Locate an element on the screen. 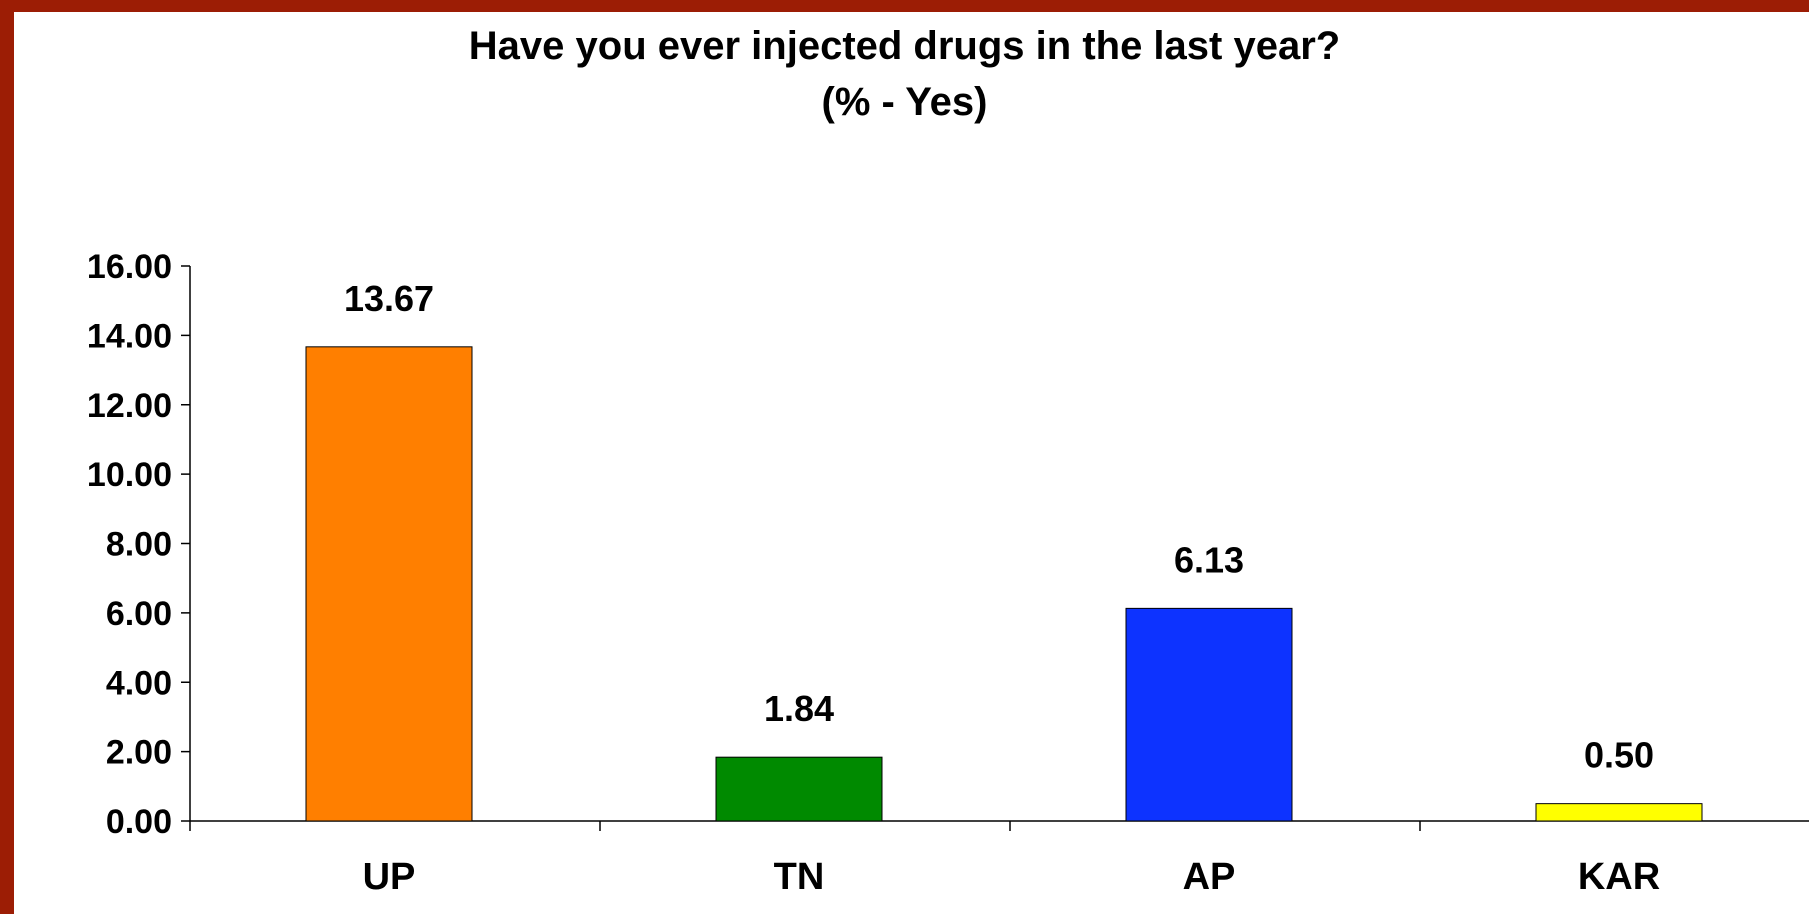  data-label: 0.50 is located at coordinates (1619, 755).